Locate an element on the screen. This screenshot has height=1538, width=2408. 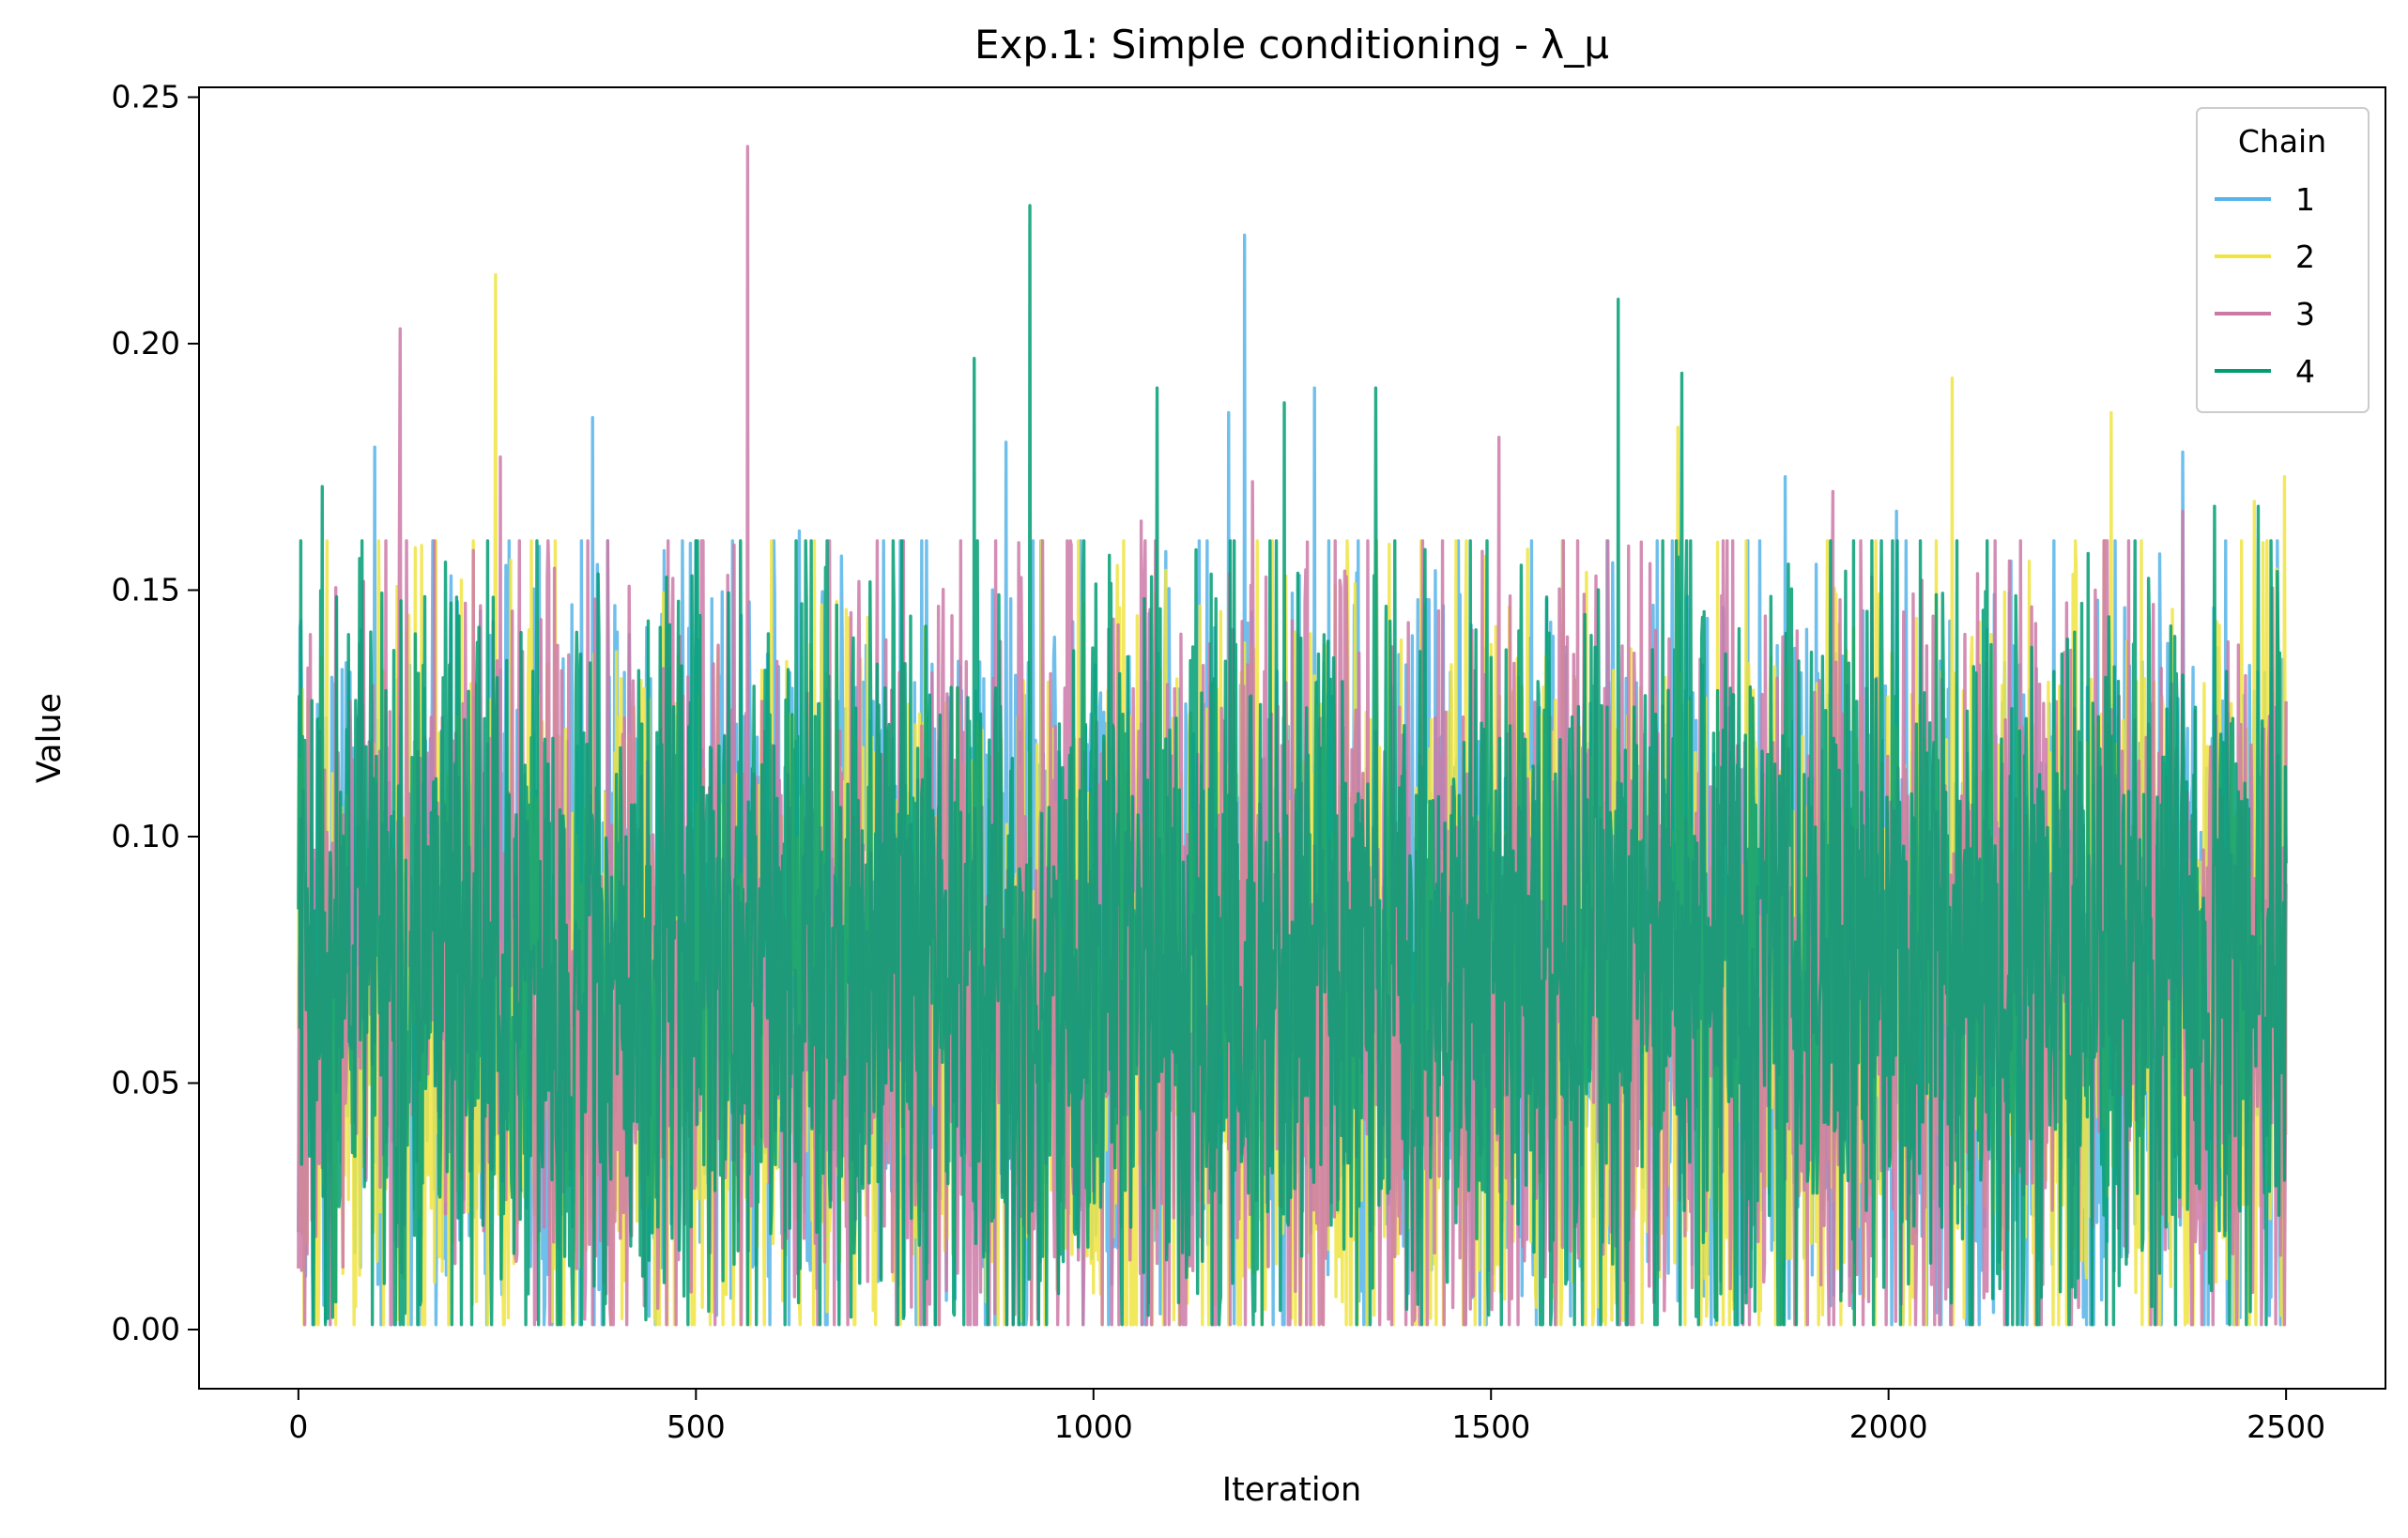
y-tick-label: 0.05 is located at coordinates (146, 1083).